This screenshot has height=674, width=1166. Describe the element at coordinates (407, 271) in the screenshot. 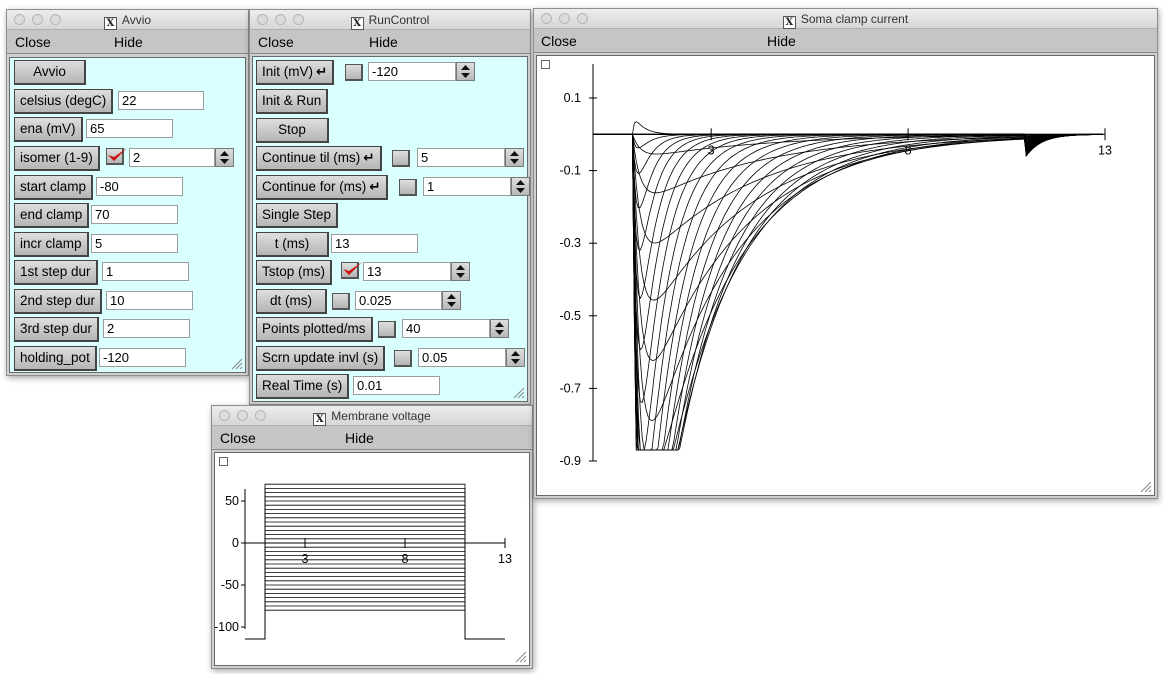

I see `tstop-field: 13` at that location.